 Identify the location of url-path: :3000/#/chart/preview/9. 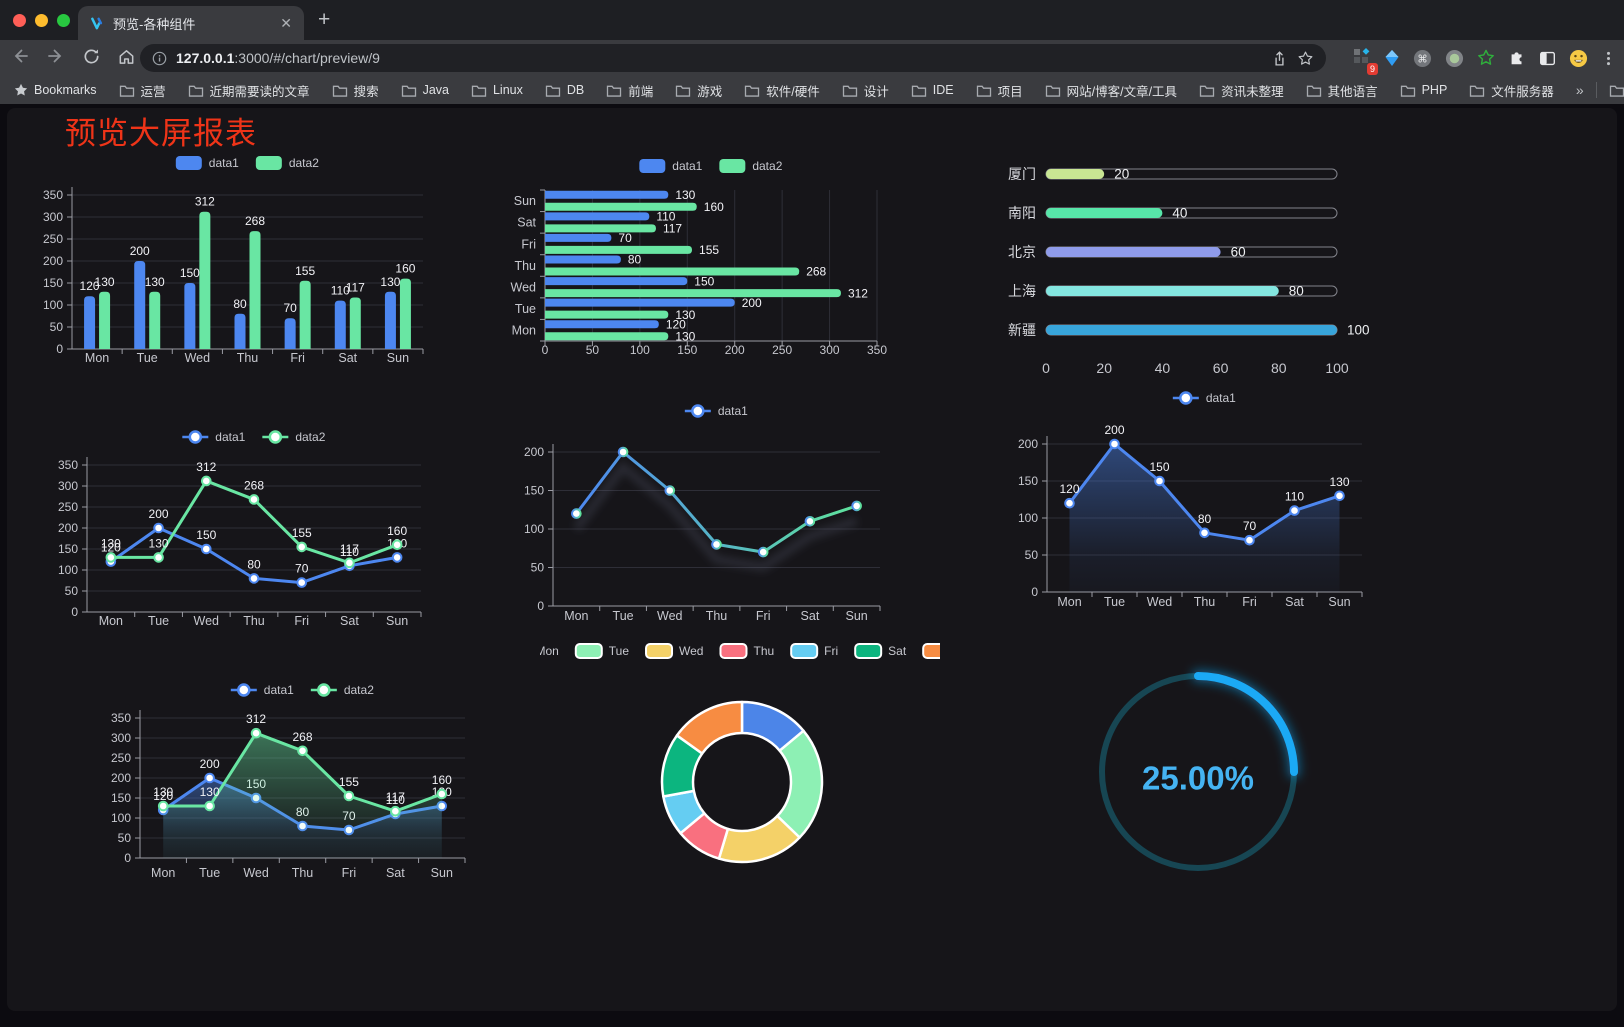
(307, 58).